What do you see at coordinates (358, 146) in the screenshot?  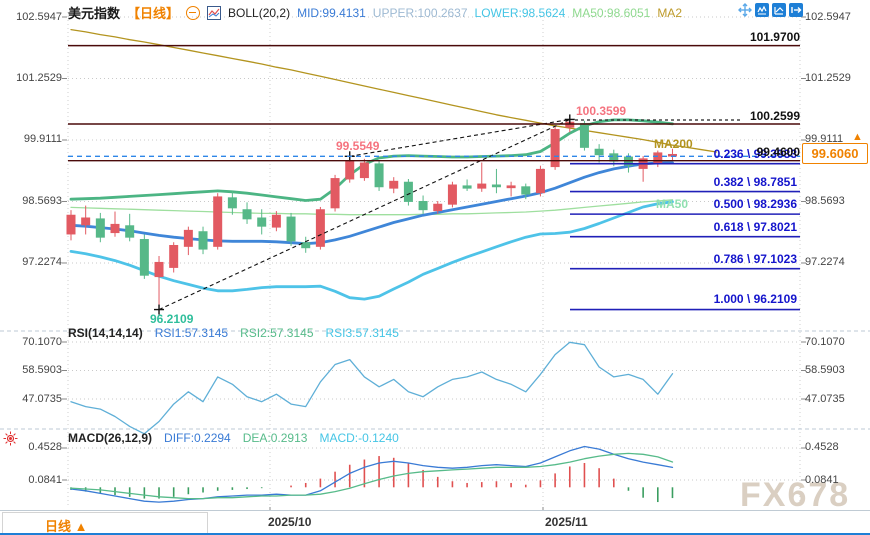 I see `swing-mid-label: 99.5549` at bounding box center [358, 146].